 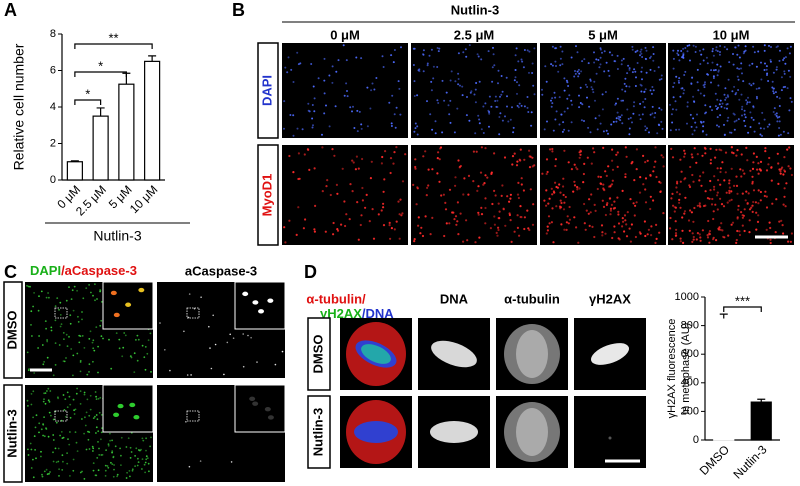 I want to click on inset, so click(x=128, y=408).